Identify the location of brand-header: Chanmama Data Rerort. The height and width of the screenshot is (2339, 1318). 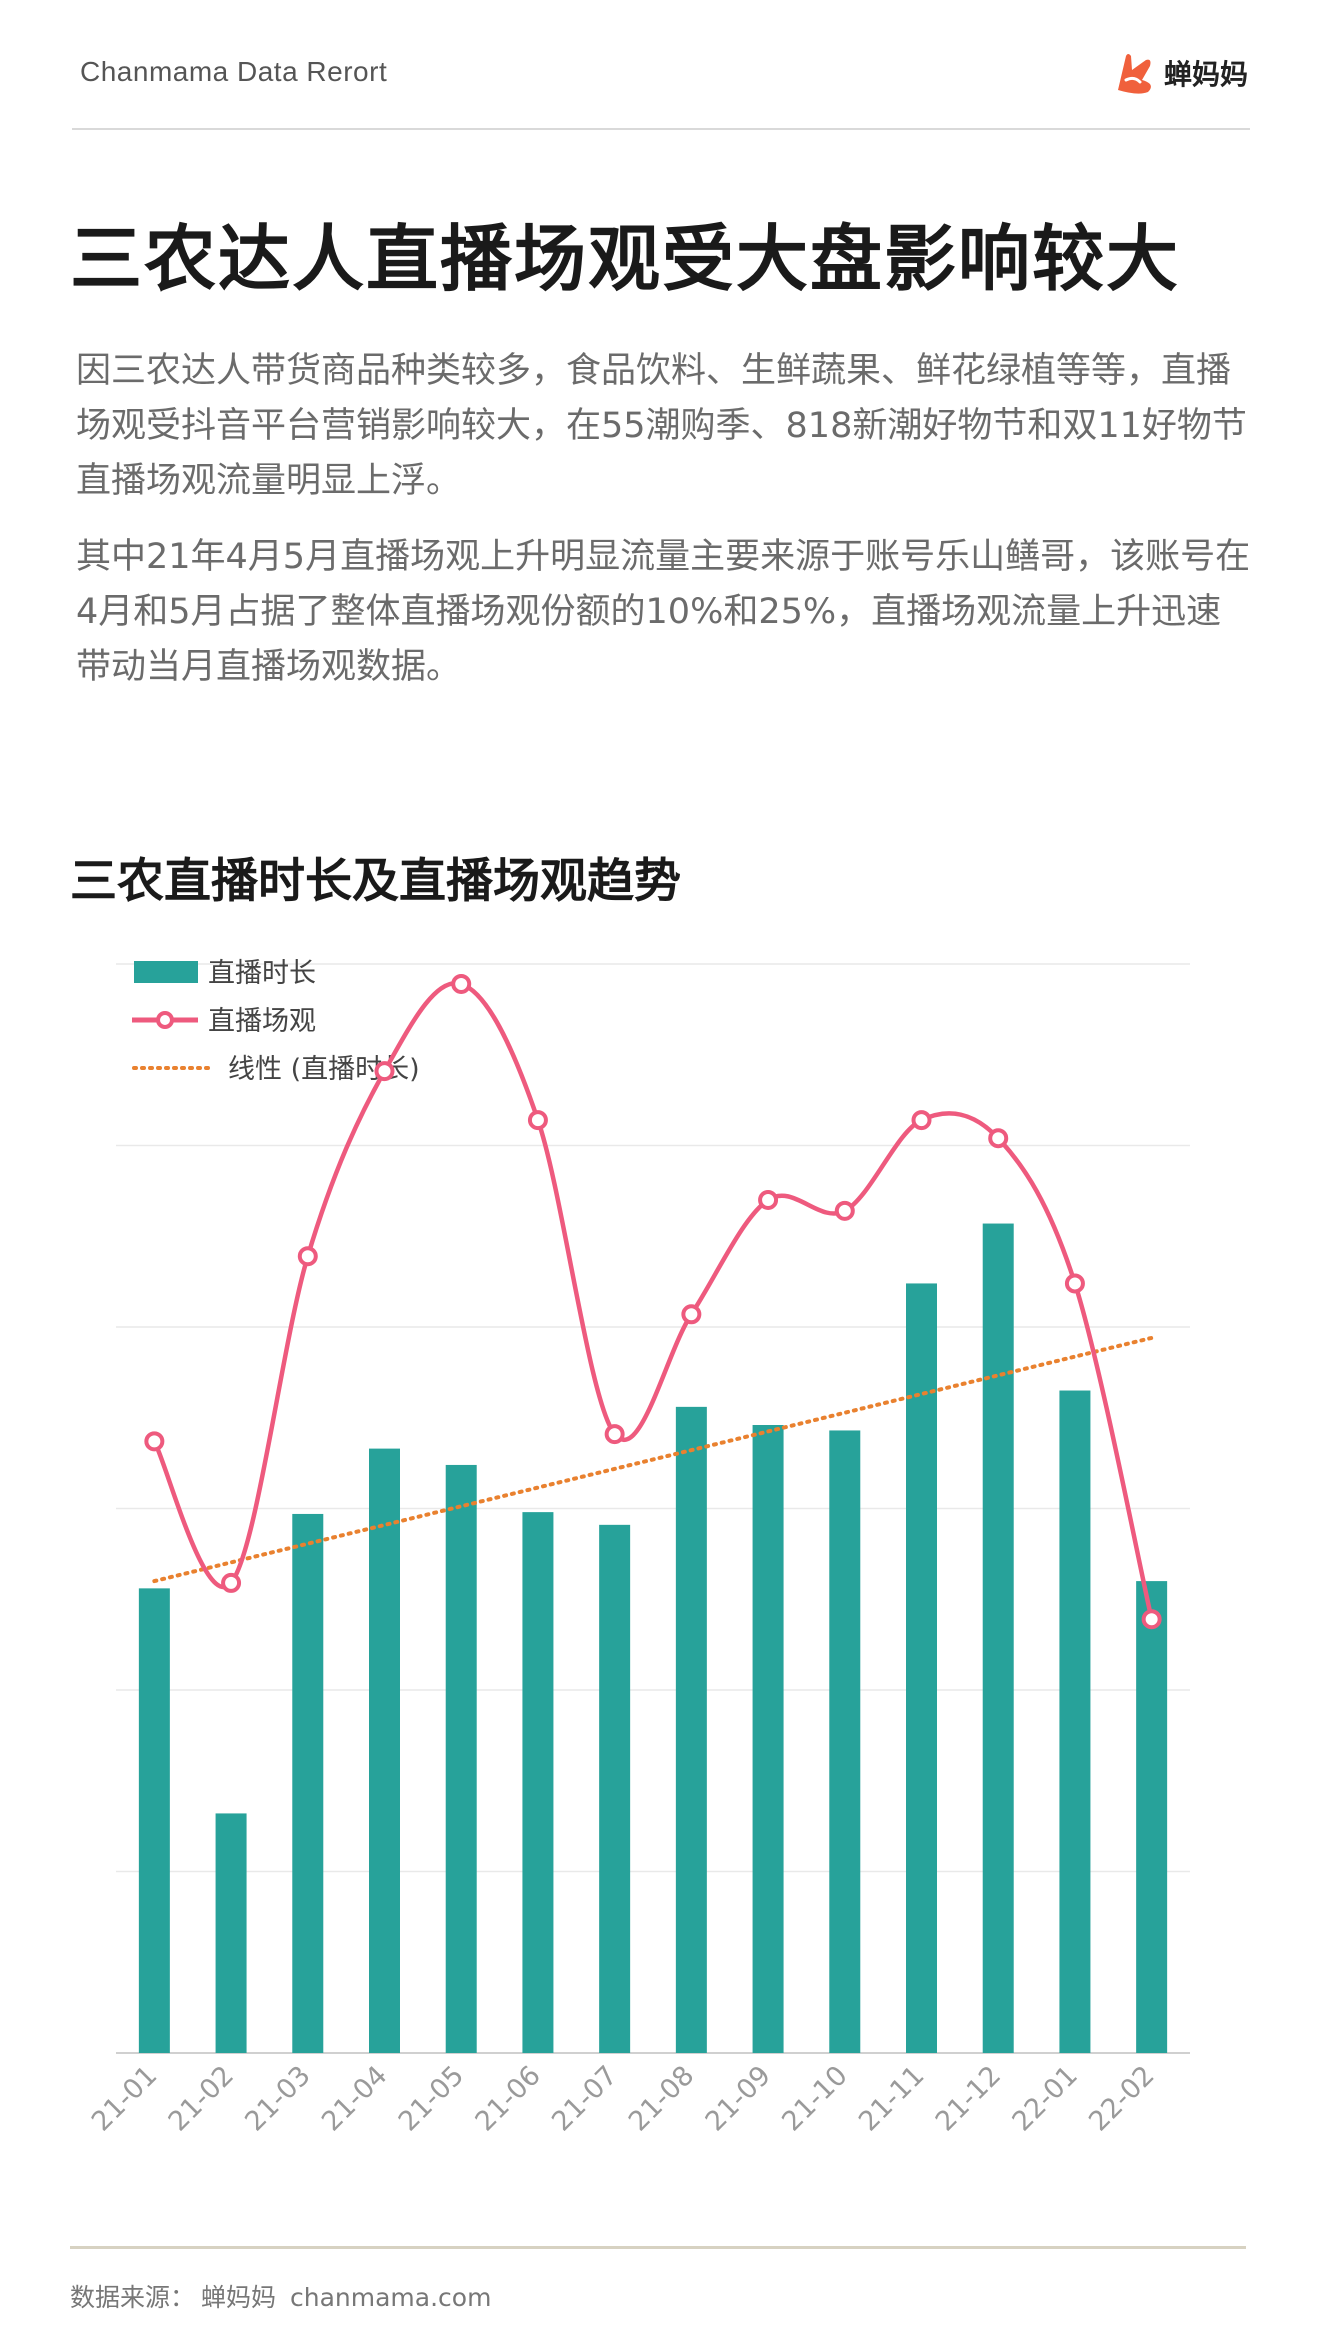
(234, 71).